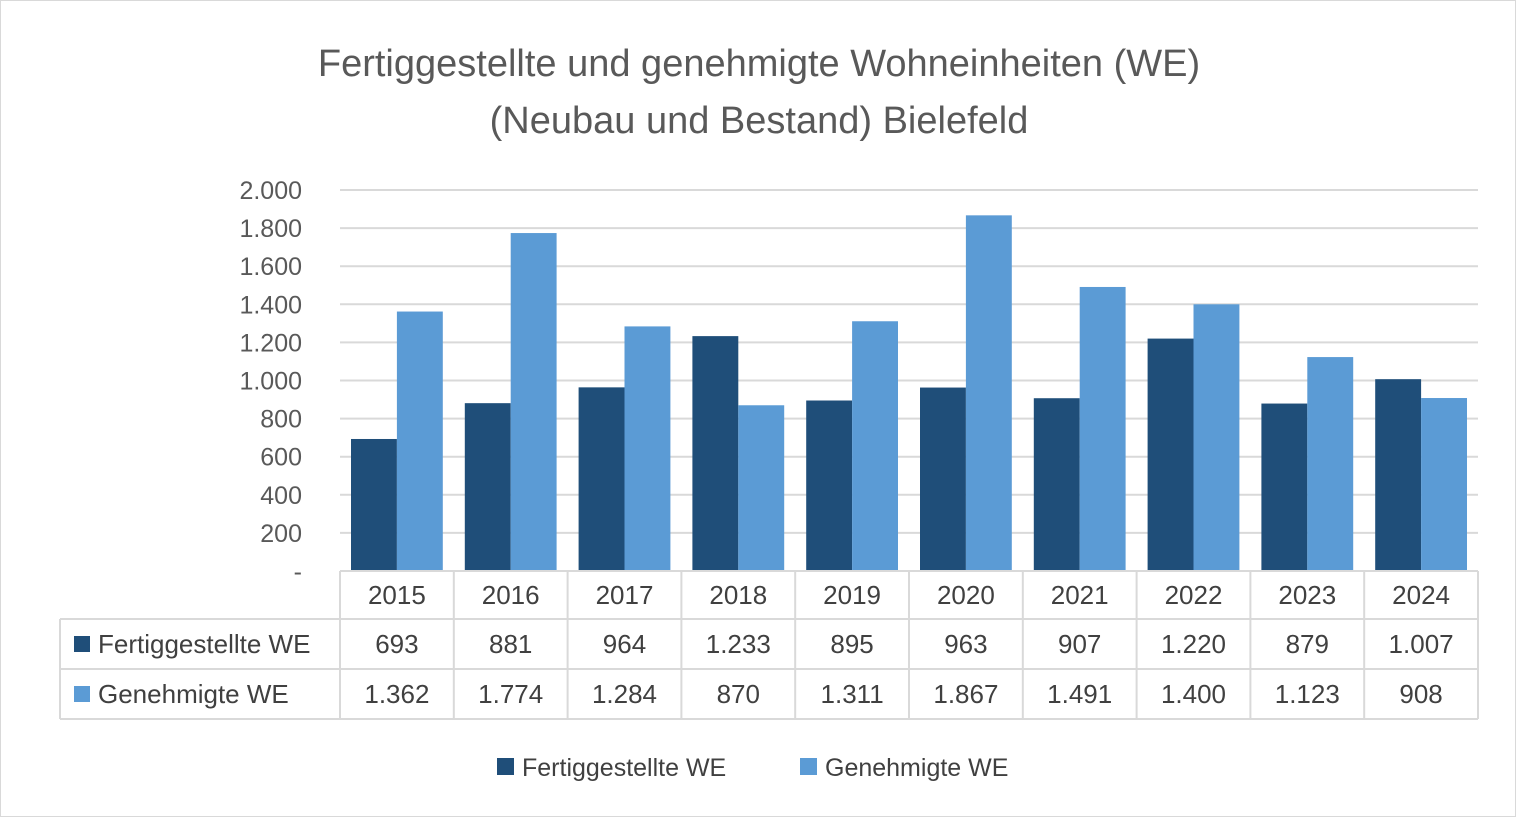 Image resolution: width=1518 pixels, height=819 pixels. I want to click on table-cell: 908, so click(1420, 694).